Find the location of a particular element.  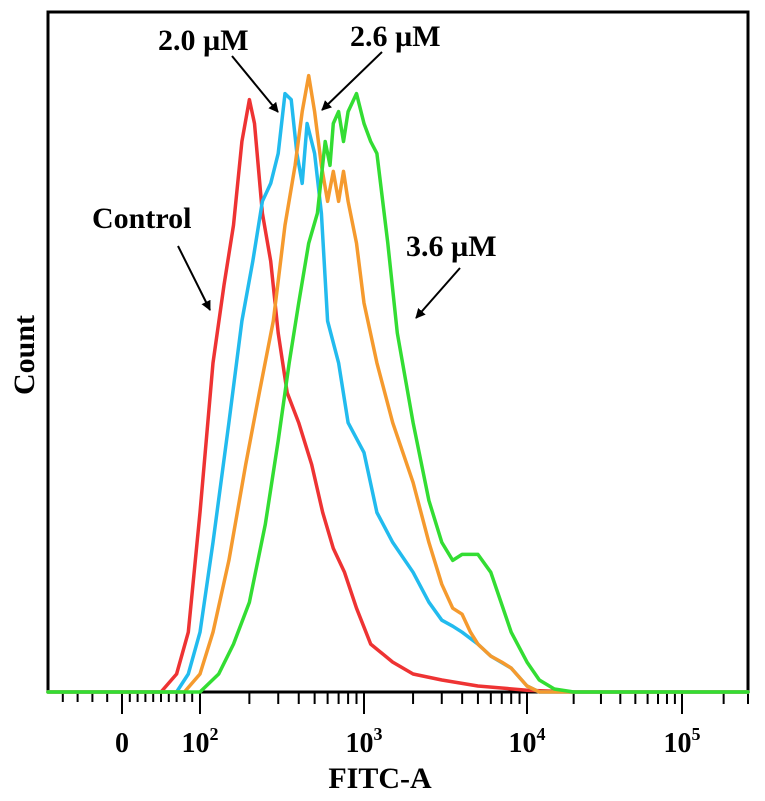

y-axis-title: Count is located at coordinates (24, 355).